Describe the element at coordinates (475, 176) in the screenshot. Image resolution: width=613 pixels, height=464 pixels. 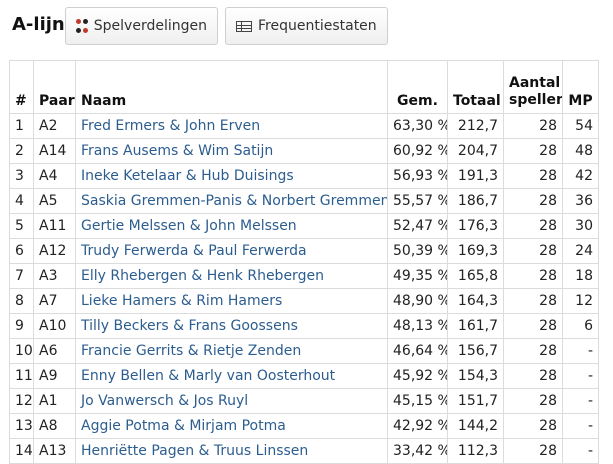
I see `cell-total: 191,3` at that location.